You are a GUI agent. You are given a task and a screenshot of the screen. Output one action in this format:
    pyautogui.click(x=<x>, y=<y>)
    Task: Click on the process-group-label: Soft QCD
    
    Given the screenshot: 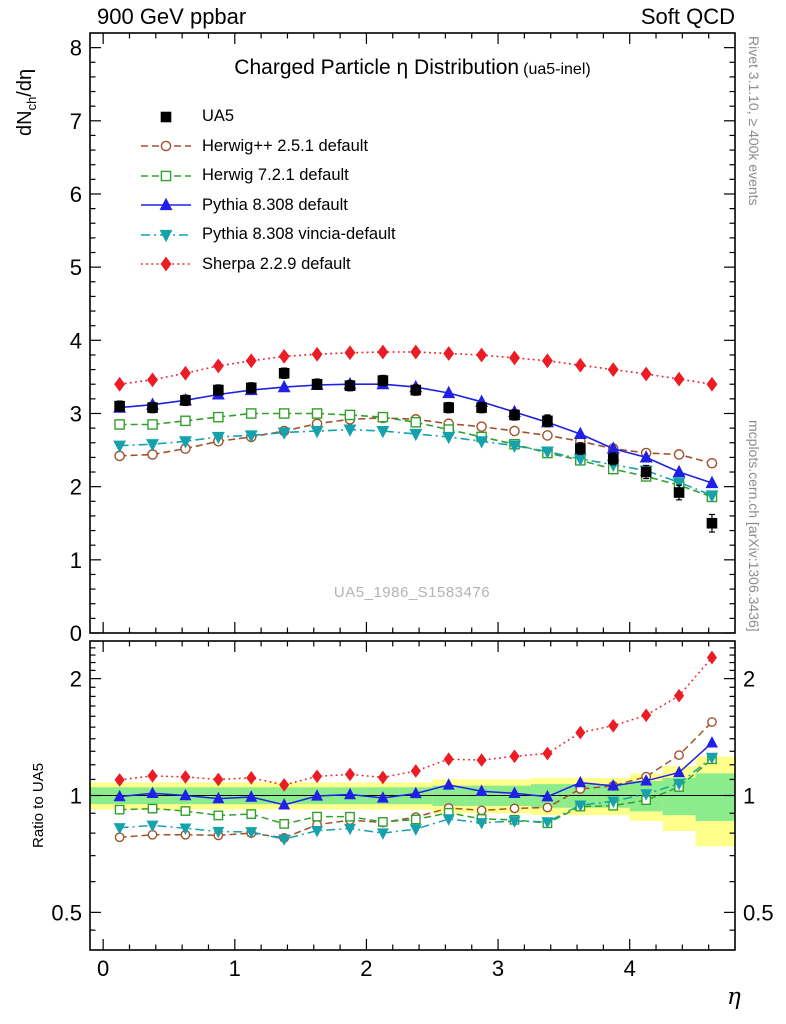 What is the action you would take?
    pyautogui.click(x=687, y=16)
    